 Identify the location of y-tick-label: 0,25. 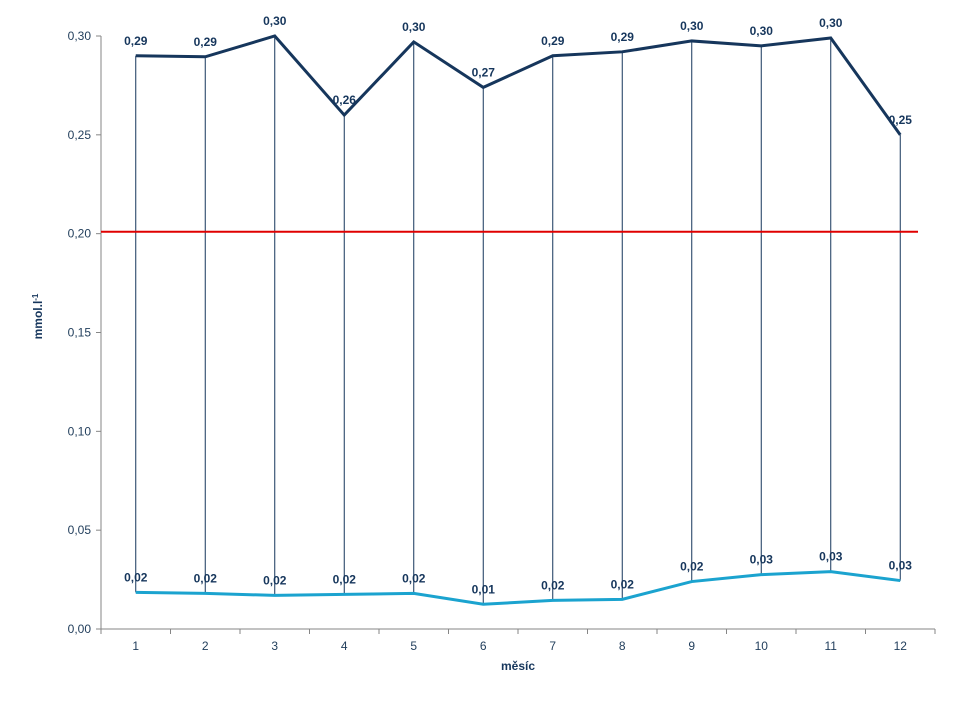
(80, 135).